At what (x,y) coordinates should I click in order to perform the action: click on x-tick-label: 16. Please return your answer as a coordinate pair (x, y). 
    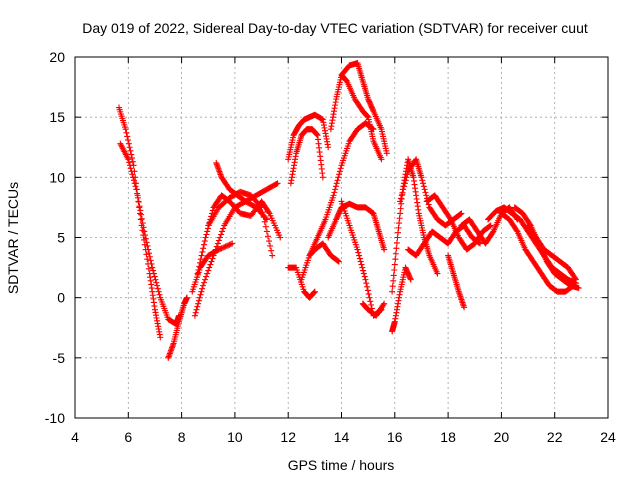
    Looking at the image, I should click on (395, 437).